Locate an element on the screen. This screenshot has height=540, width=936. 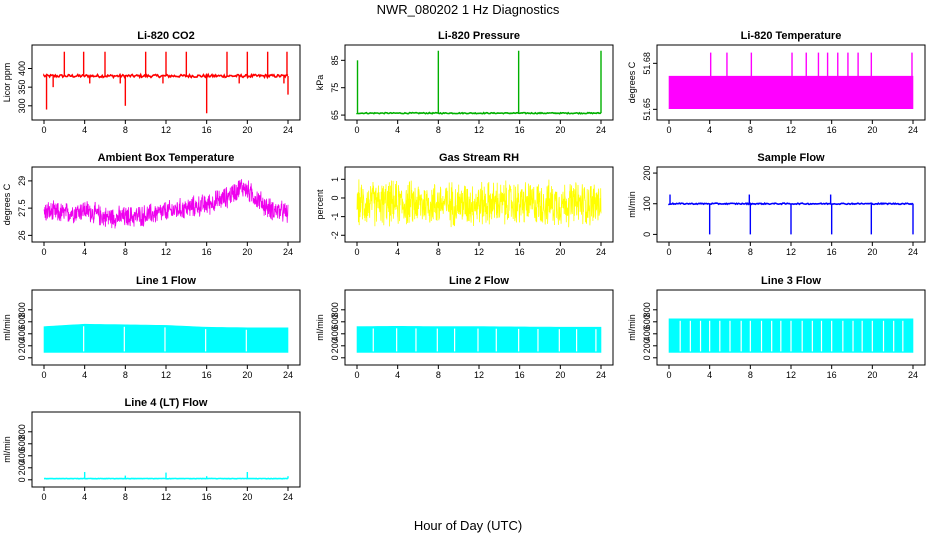
y-tick-label: 600 is located at coordinates (335, 321).